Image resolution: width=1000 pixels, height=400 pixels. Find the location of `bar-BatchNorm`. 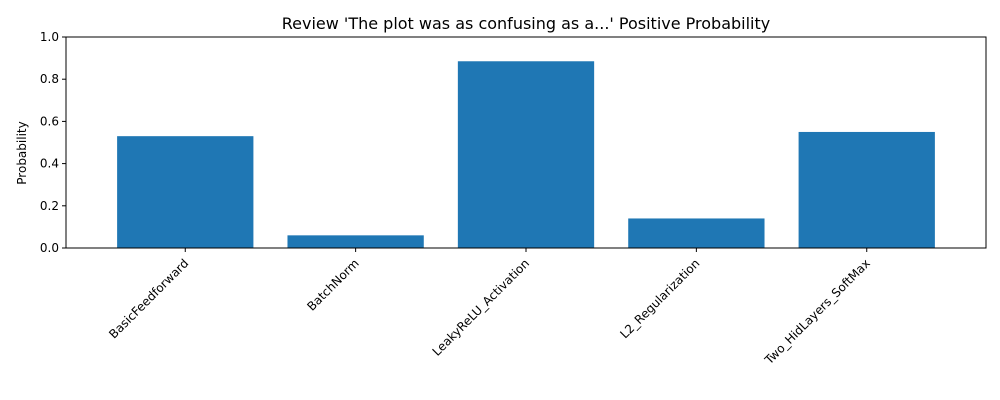

bar-BatchNorm is located at coordinates (355, 241).